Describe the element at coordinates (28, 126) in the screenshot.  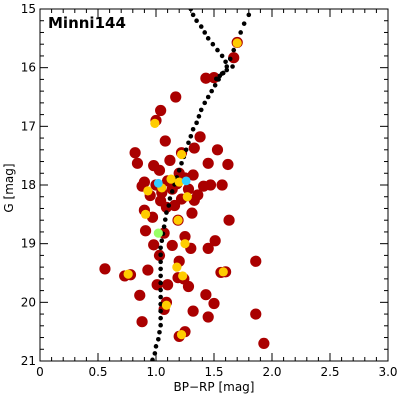
I see `y-tick-label: 17` at that location.